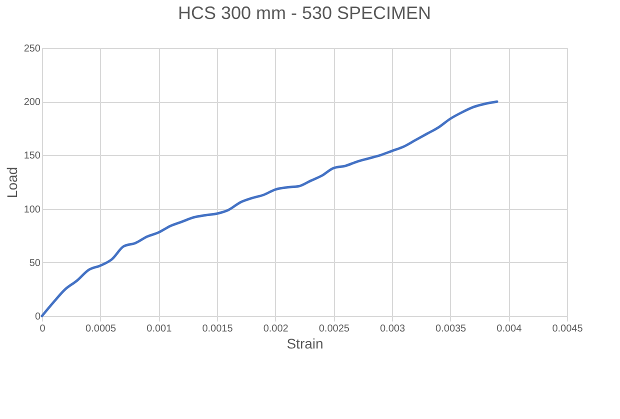 This screenshot has height=419, width=620. Describe the element at coordinates (218, 329) in the screenshot. I see `x-tick-label: 0.0015` at that location.